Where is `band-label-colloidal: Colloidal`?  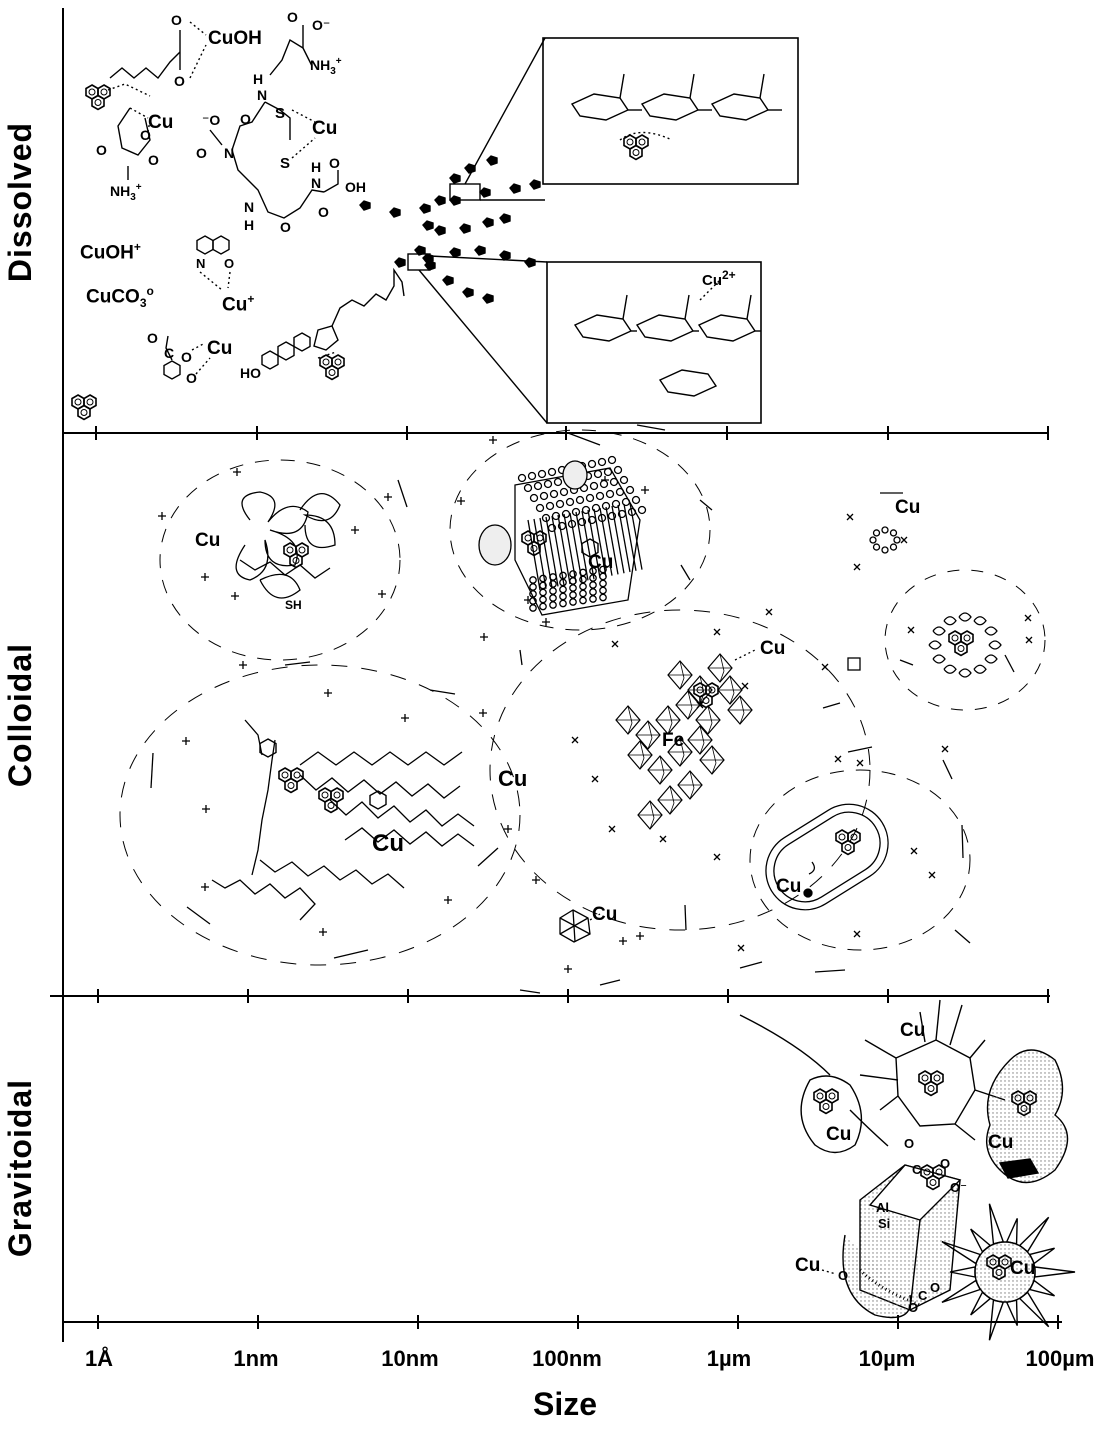
band-label-colloidal: Colloidal is located at coordinates (20, 715).